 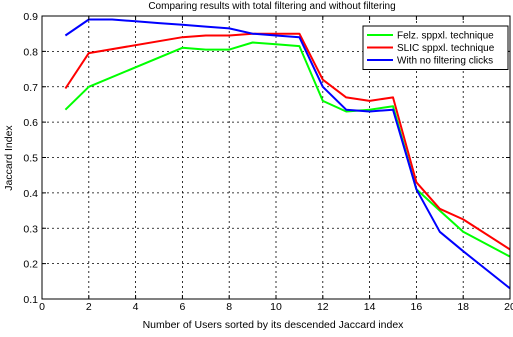 What do you see at coordinates (136, 307) in the screenshot?
I see `x-tick-label: 4` at bounding box center [136, 307].